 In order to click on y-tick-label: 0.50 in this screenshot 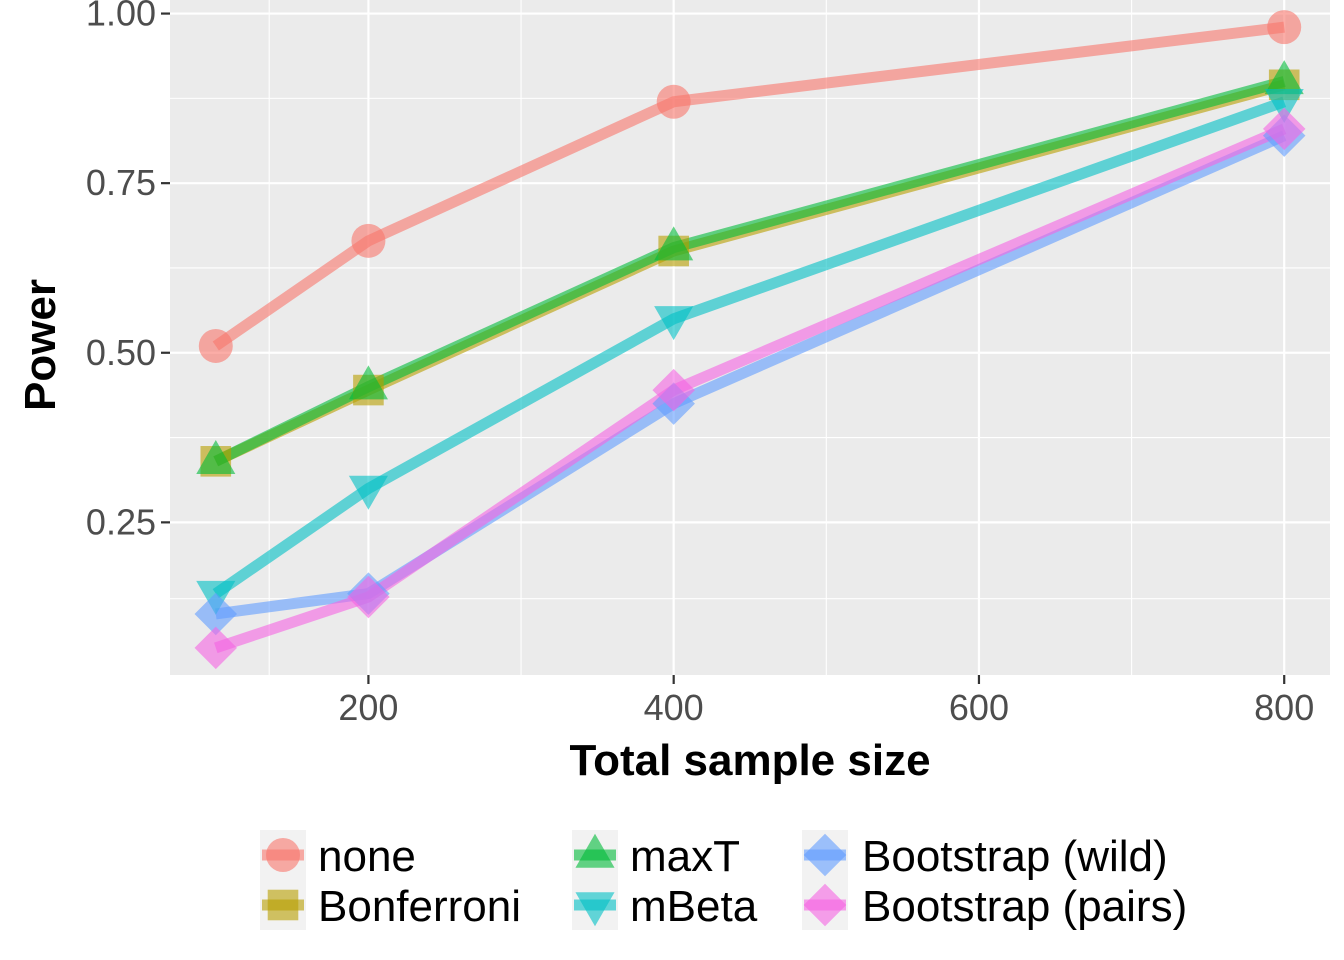, I will do `click(121, 352)`.